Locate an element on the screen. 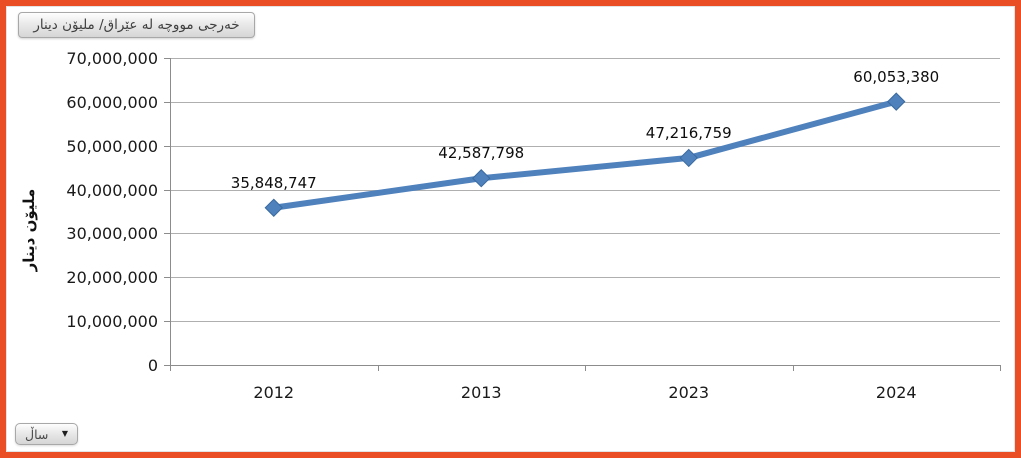 The image size is (1021, 458). pivot-value-field-label: خەرجی مووچە لە عێراق/ ملیۆن دینار is located at coordinates (136, 25).